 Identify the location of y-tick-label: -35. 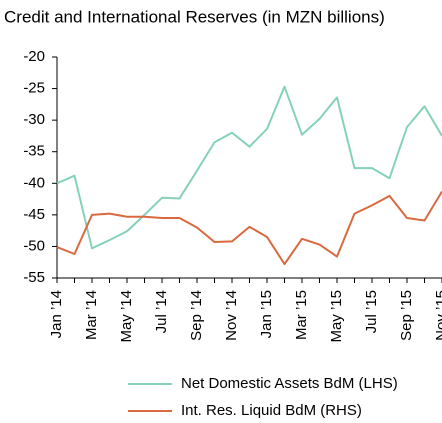
(34, 151).